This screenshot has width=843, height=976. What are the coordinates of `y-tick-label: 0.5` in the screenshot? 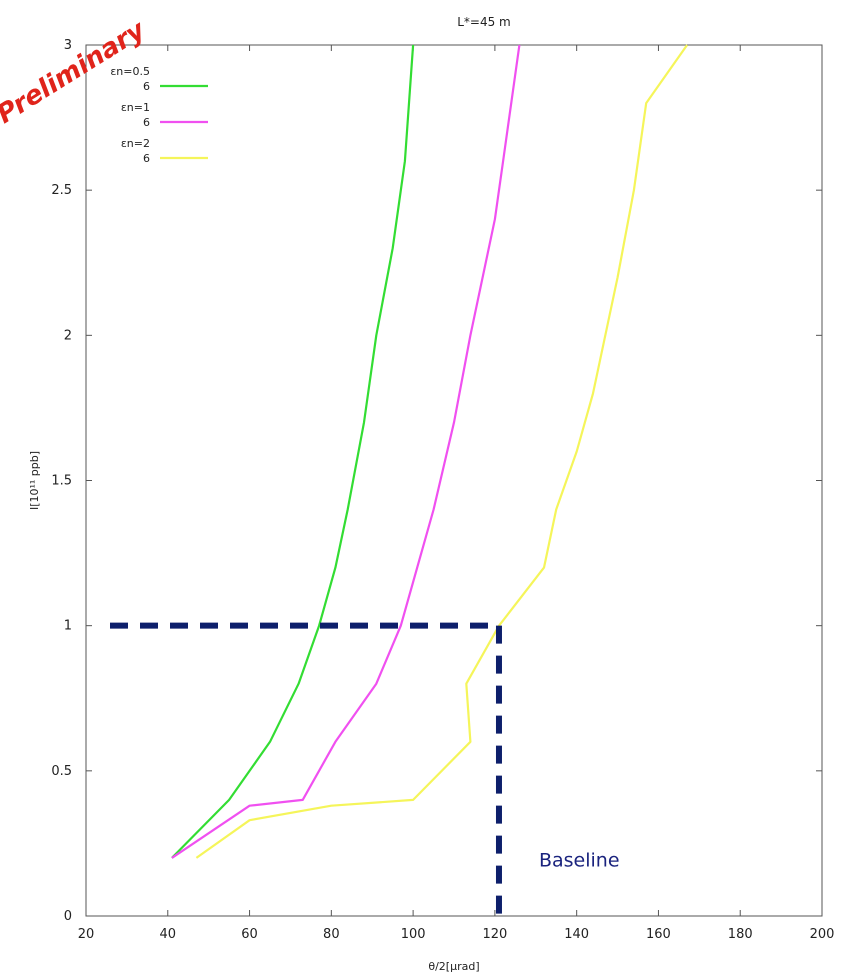 It's located at (61, 771).